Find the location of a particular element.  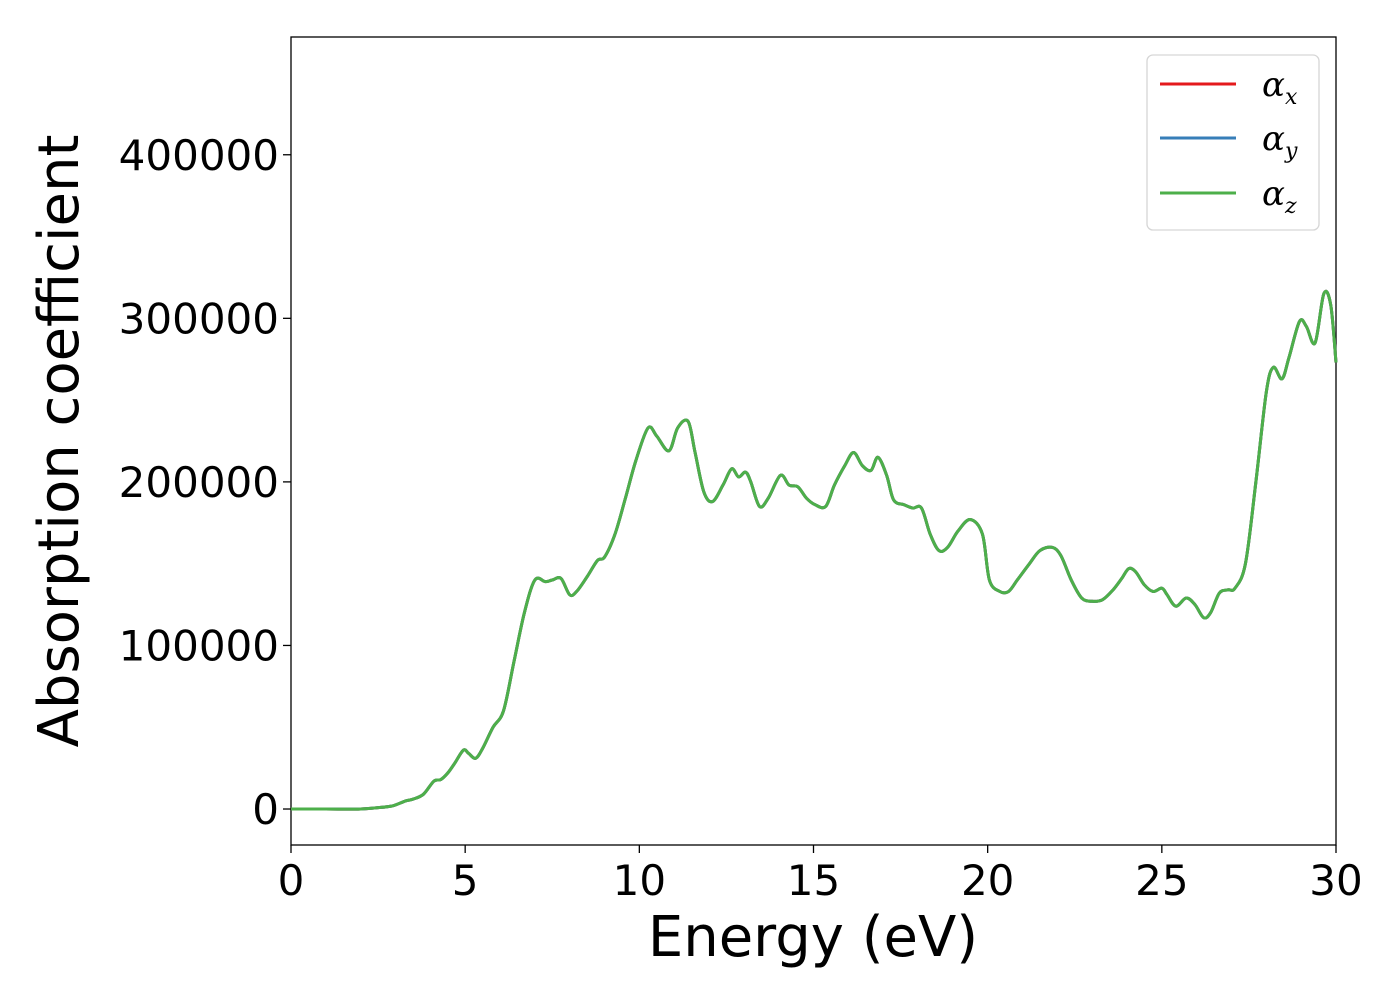

y-tick-label: 100000 is located at coordinates (199, 645).